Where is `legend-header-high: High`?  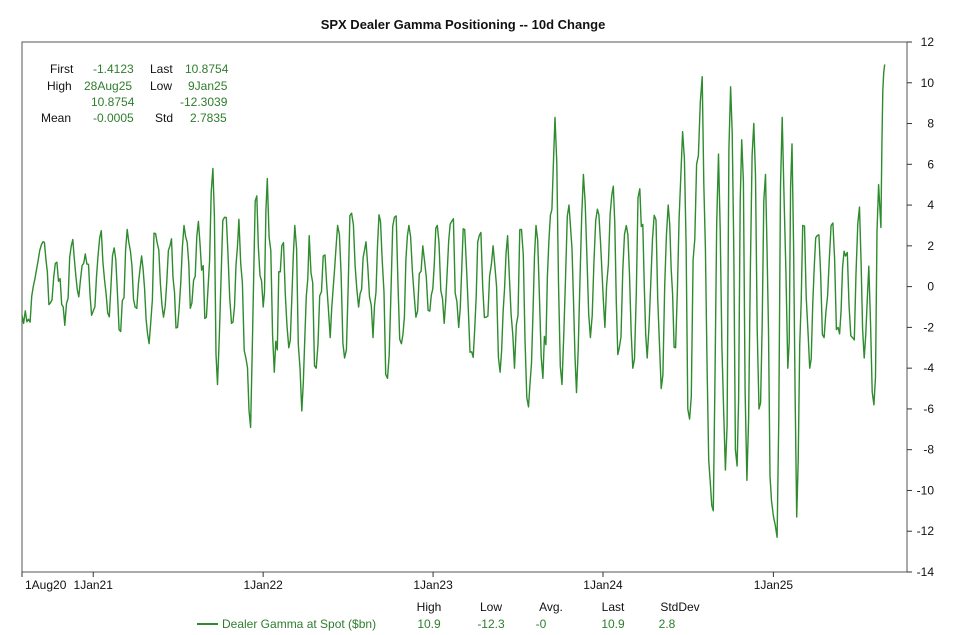 legend-header-high: High is located at coordinates (429, 607).